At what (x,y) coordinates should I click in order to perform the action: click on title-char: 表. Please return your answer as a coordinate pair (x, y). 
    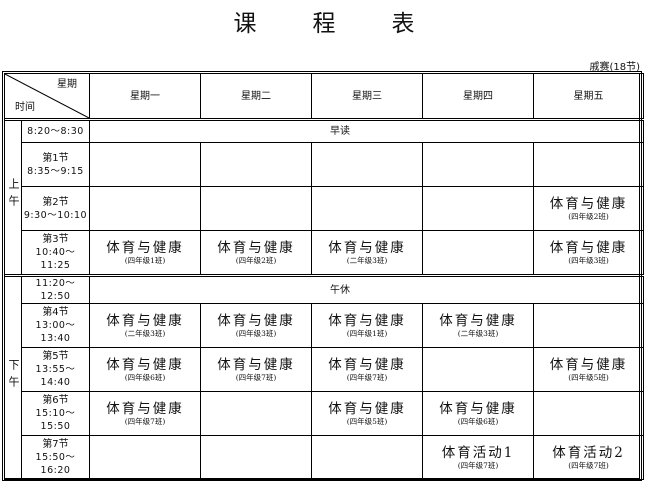
    Looking at the image, I should click on (403, 24).